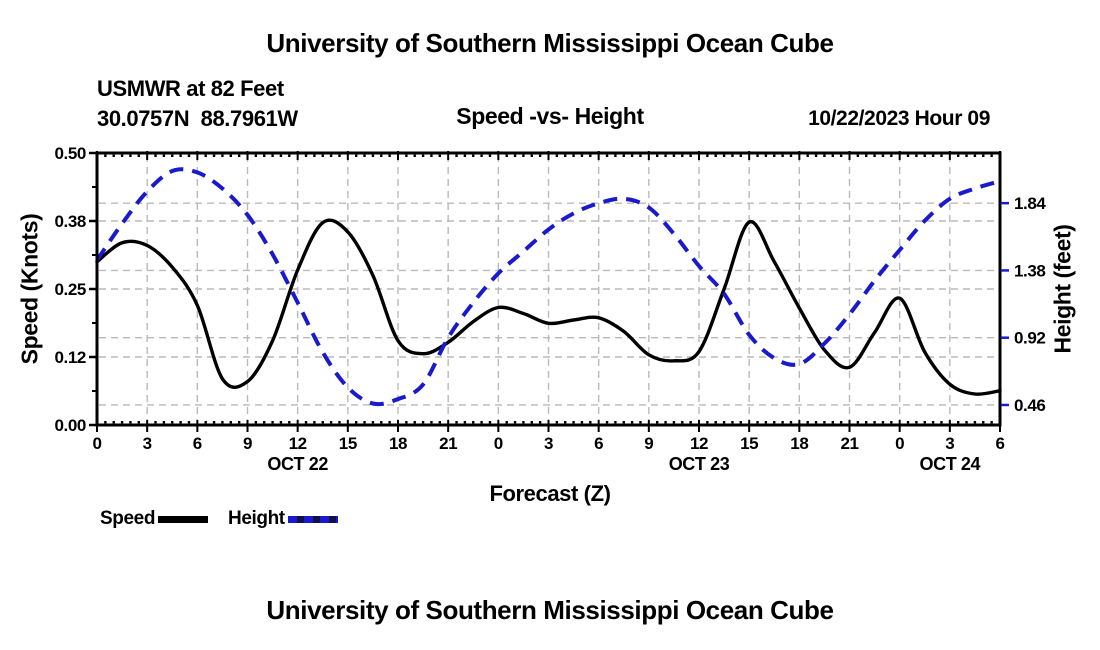 The width and height of the screenshot is (1100, 650). Describe the element at coordinates (749, 443) in the screenshot. I see `x-tick-label: 15` at that location.